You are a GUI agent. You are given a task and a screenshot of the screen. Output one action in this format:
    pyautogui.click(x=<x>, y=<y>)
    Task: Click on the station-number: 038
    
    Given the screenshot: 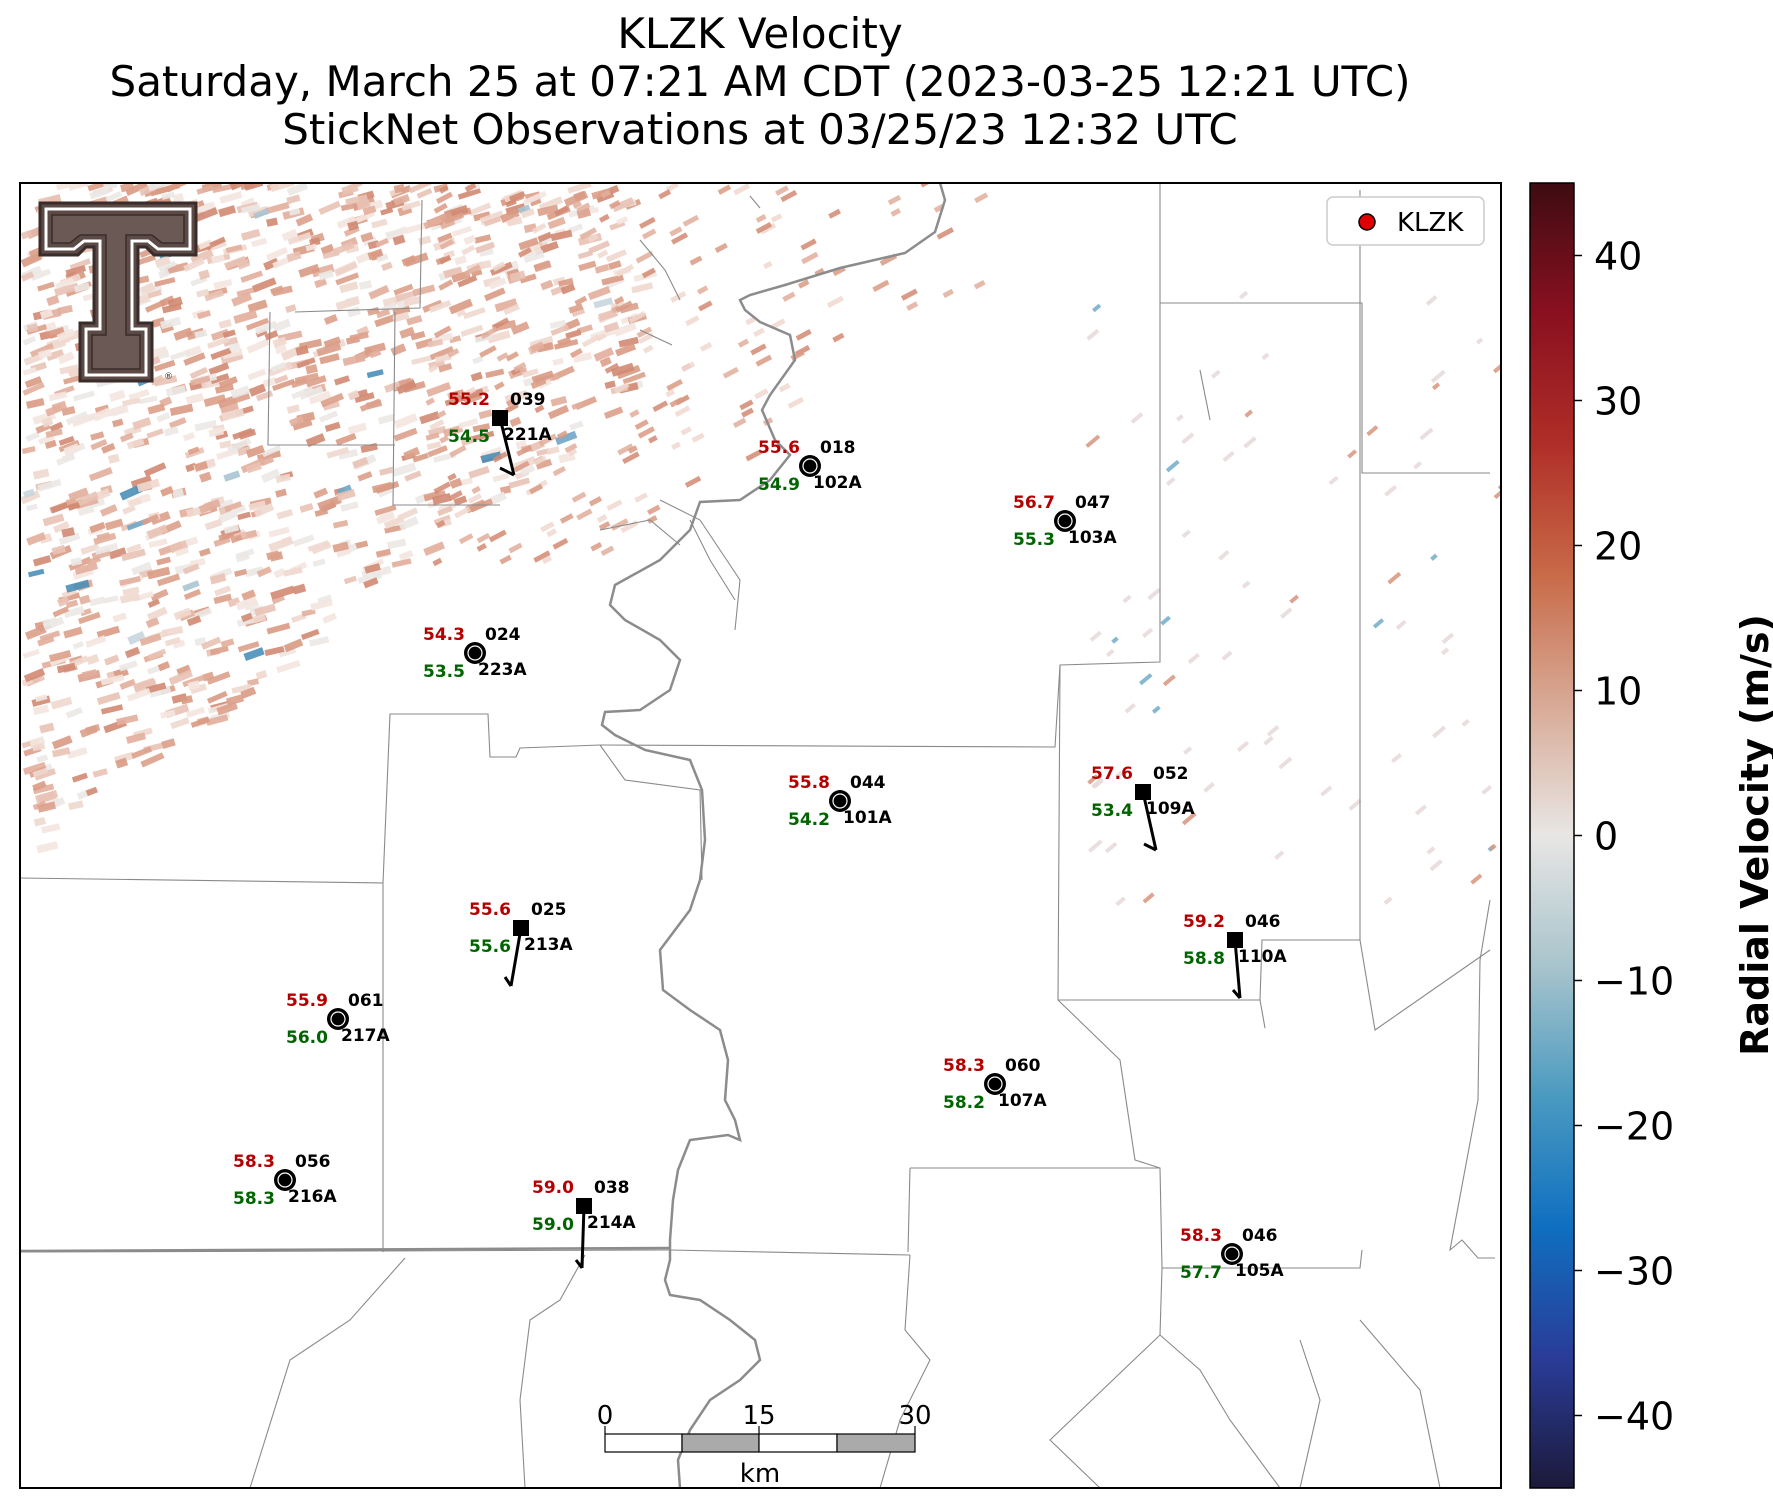 What is the action you would take?
    pyautogui.click(x=612, y=1188)
    